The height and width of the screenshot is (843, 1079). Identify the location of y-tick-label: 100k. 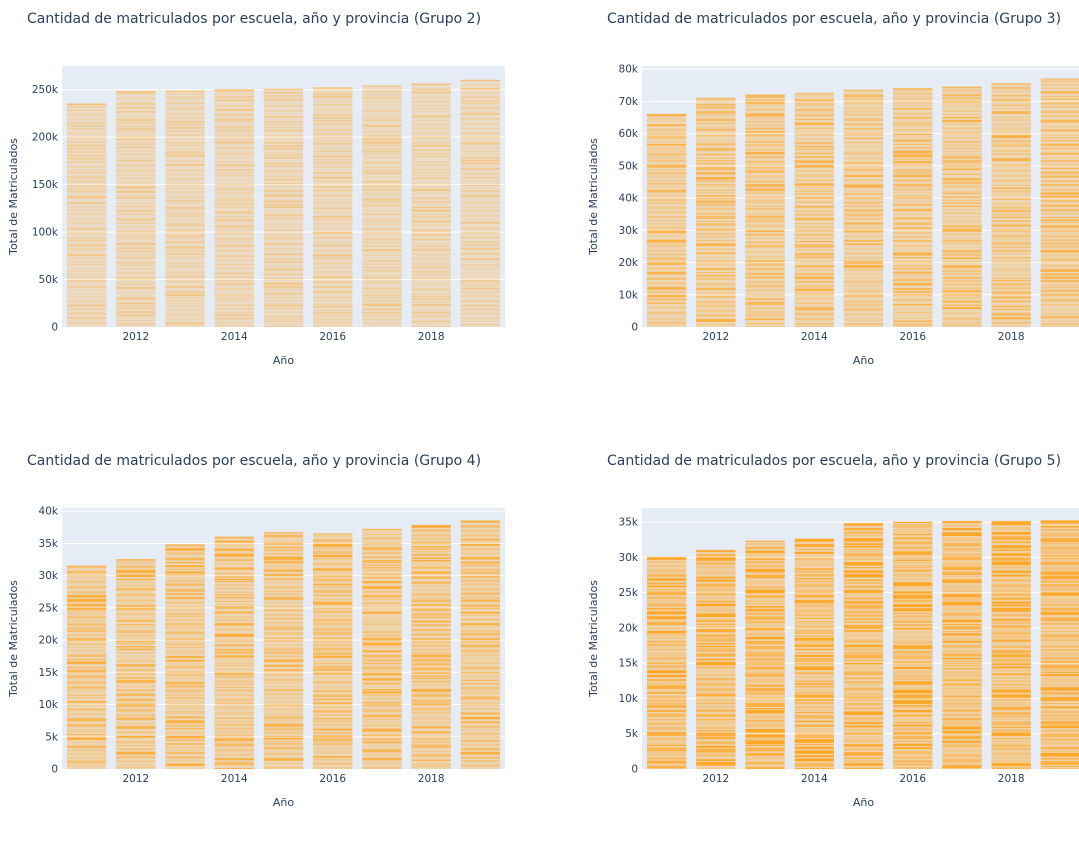
(45, 233).